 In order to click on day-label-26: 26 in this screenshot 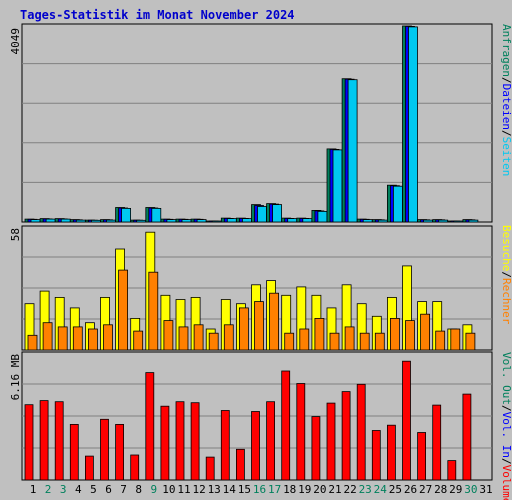, I will do `click(410, 489)`.